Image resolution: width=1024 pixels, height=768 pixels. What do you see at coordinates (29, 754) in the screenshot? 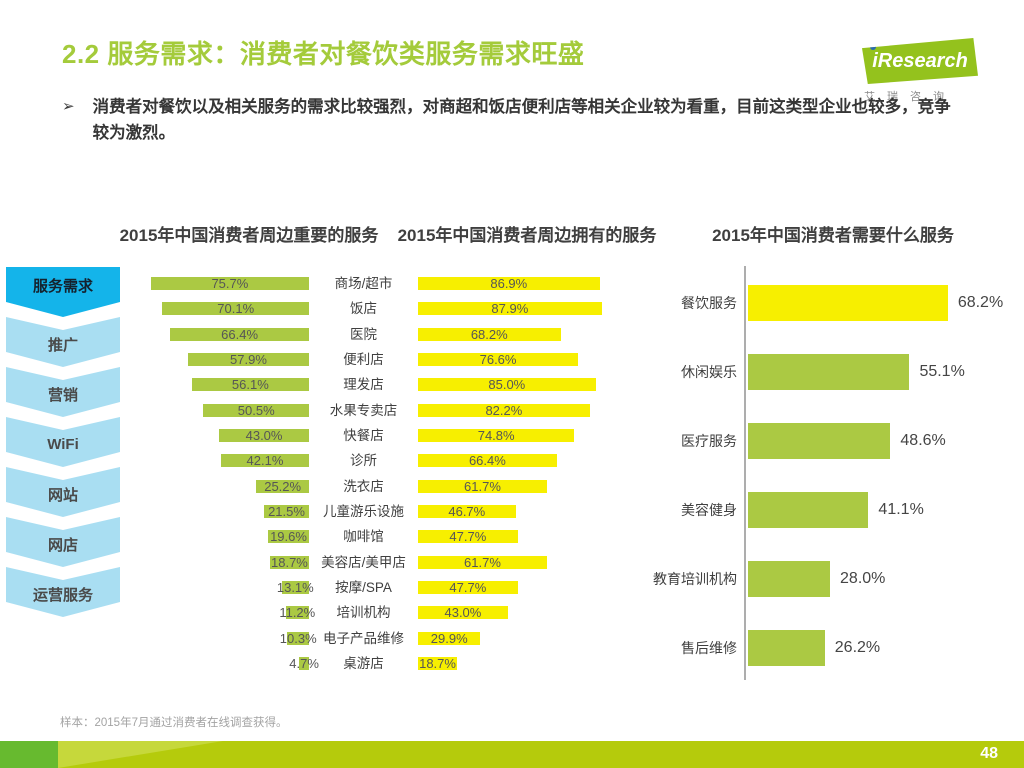
I see `bottom-bar-green-block` at bounding box center [29, 754].